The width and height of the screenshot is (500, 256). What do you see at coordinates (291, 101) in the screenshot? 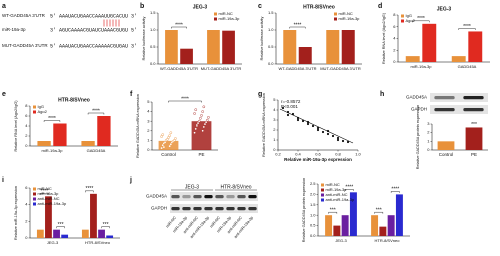
I see `annotation: r=-0.8572` at bounding box center [291, 101].